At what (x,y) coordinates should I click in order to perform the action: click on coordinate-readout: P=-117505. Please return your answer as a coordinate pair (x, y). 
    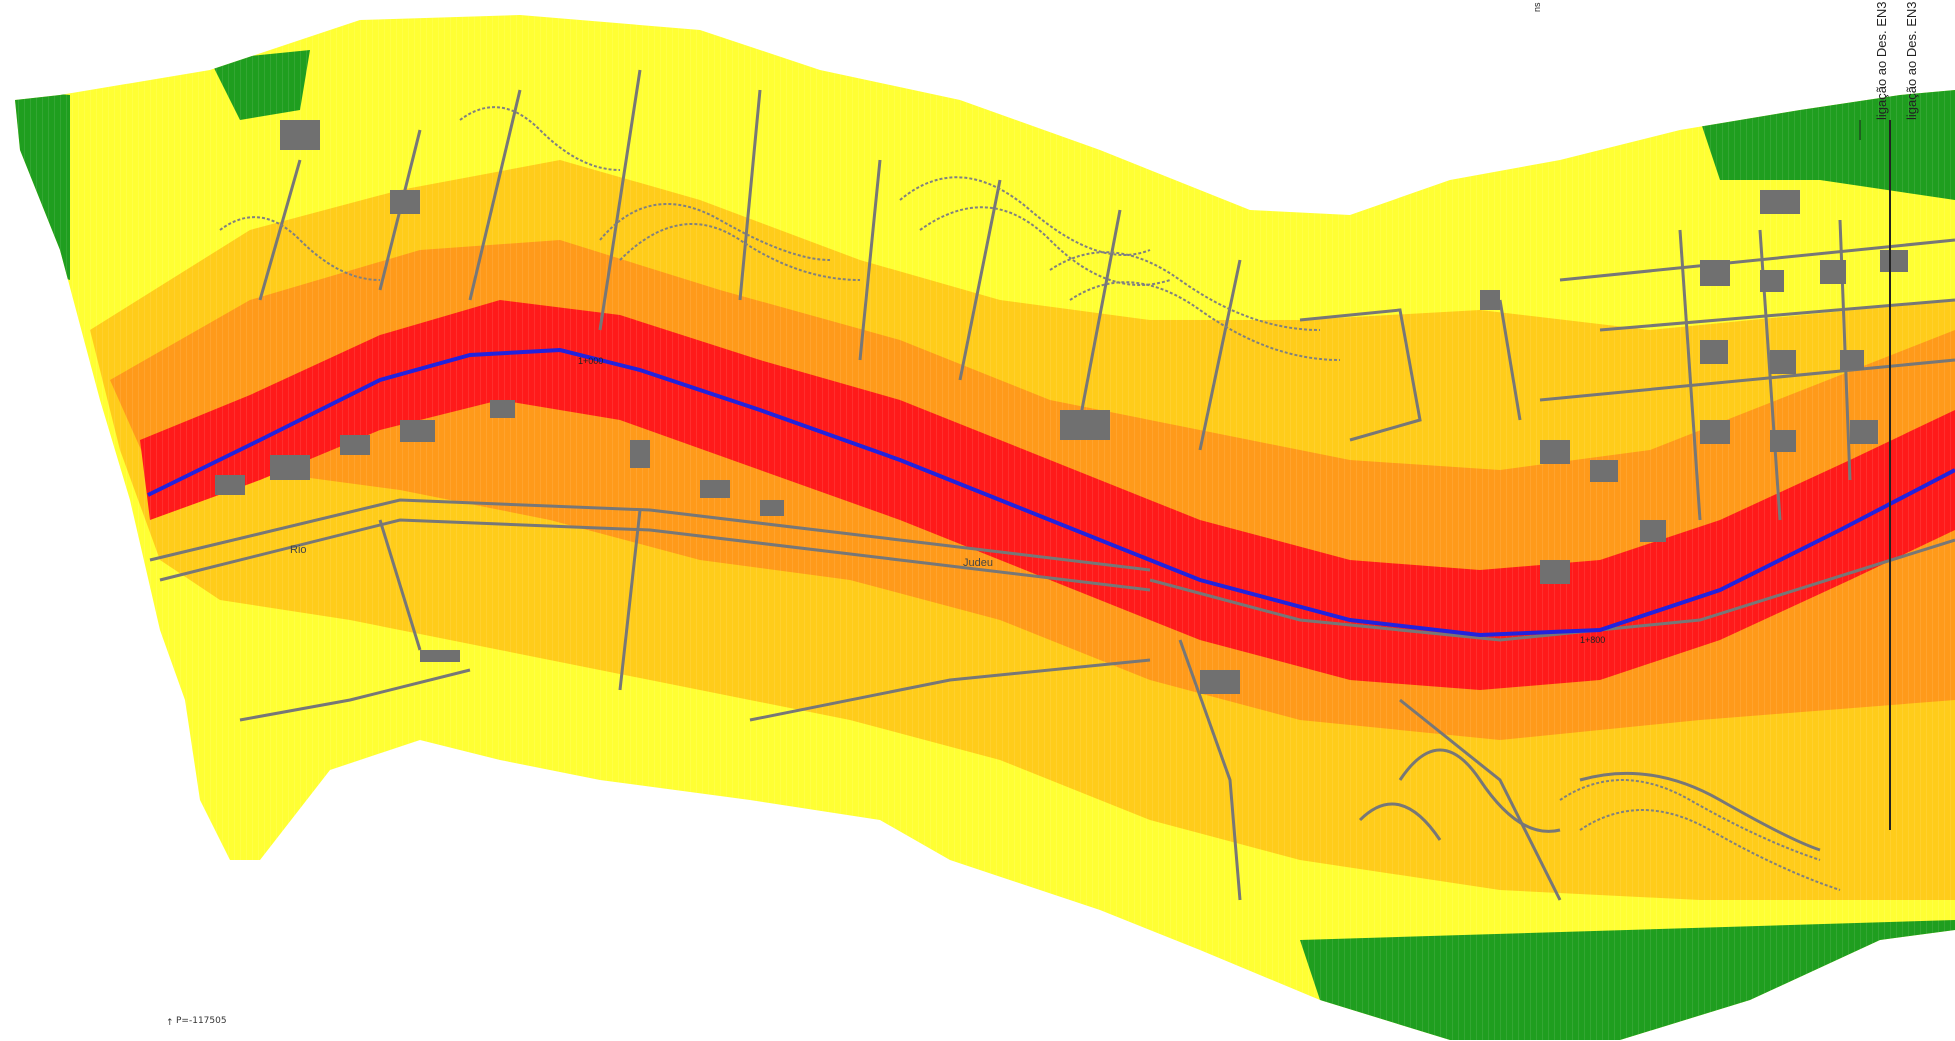
    Looking at the image, I should click on (201, 1021).